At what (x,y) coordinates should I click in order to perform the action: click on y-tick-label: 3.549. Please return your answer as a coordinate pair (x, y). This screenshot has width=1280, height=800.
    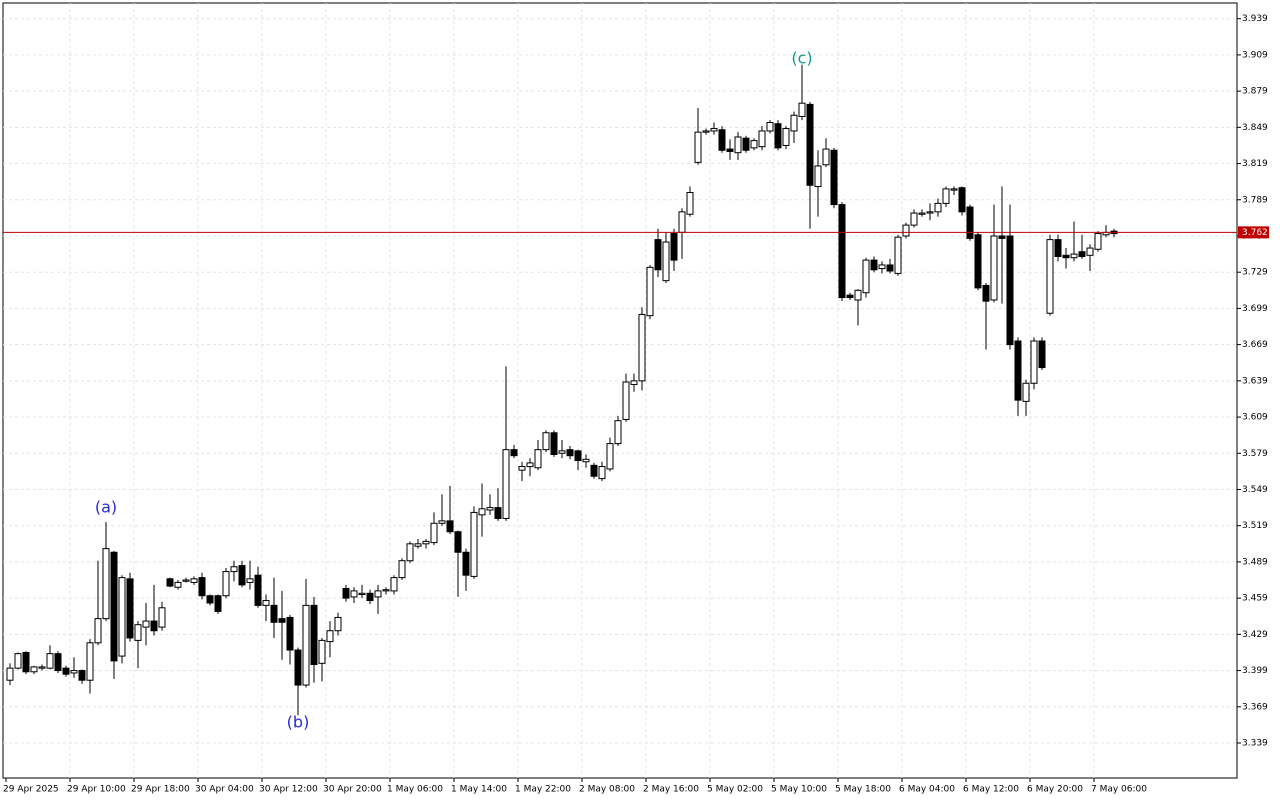
    Looking at the image, I should click on (1255, 490).